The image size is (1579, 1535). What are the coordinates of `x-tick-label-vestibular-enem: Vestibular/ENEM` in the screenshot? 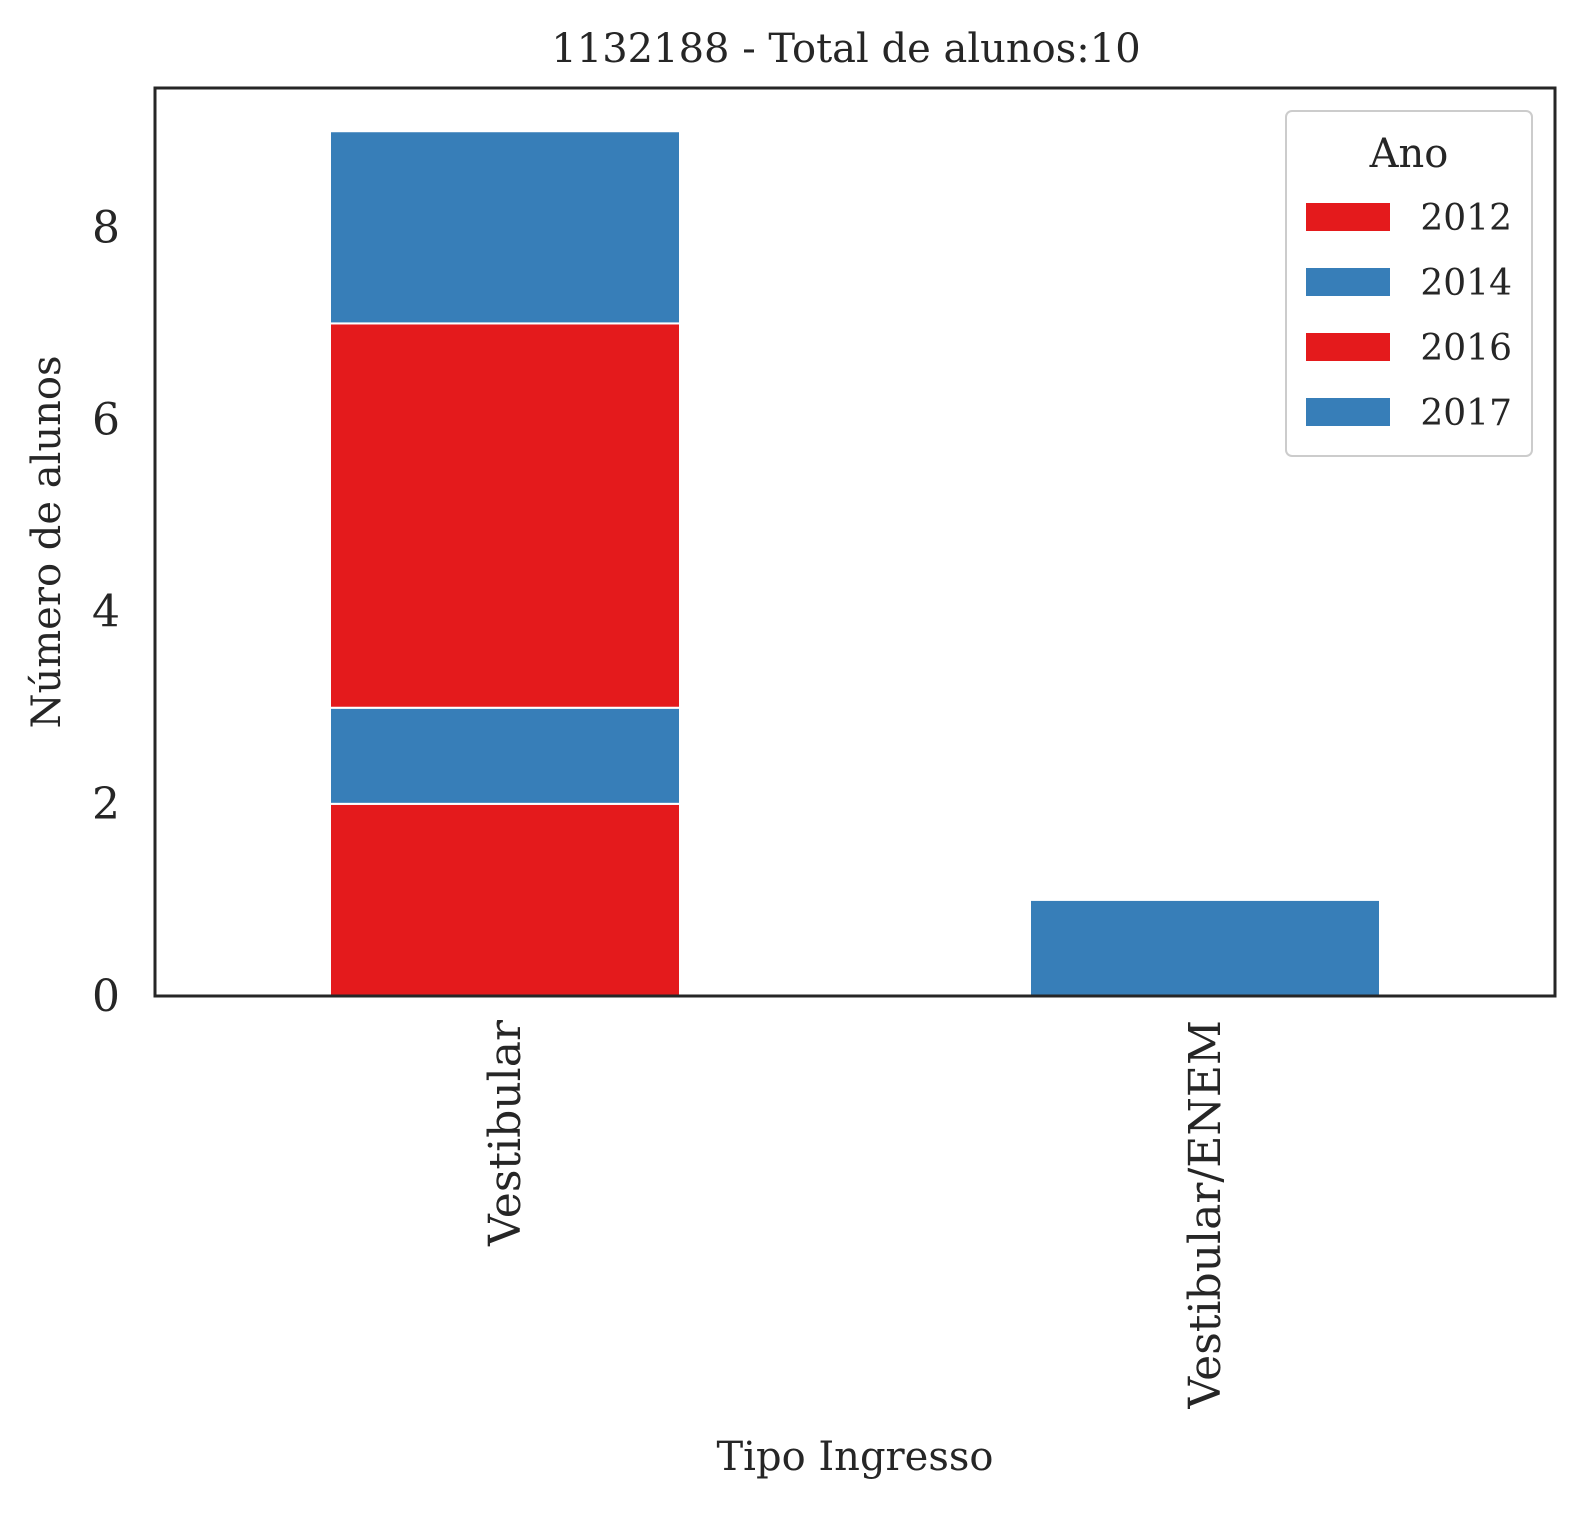 It's located at (1205, 1215).